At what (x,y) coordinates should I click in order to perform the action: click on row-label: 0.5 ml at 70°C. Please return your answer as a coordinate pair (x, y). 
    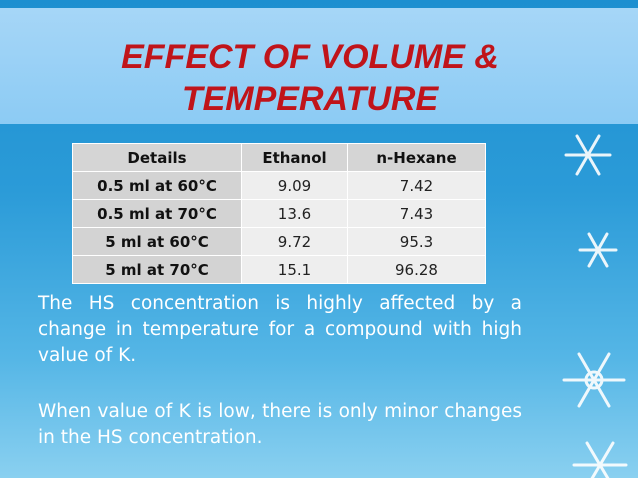
    Looking at the image, I should click on (157, 213).